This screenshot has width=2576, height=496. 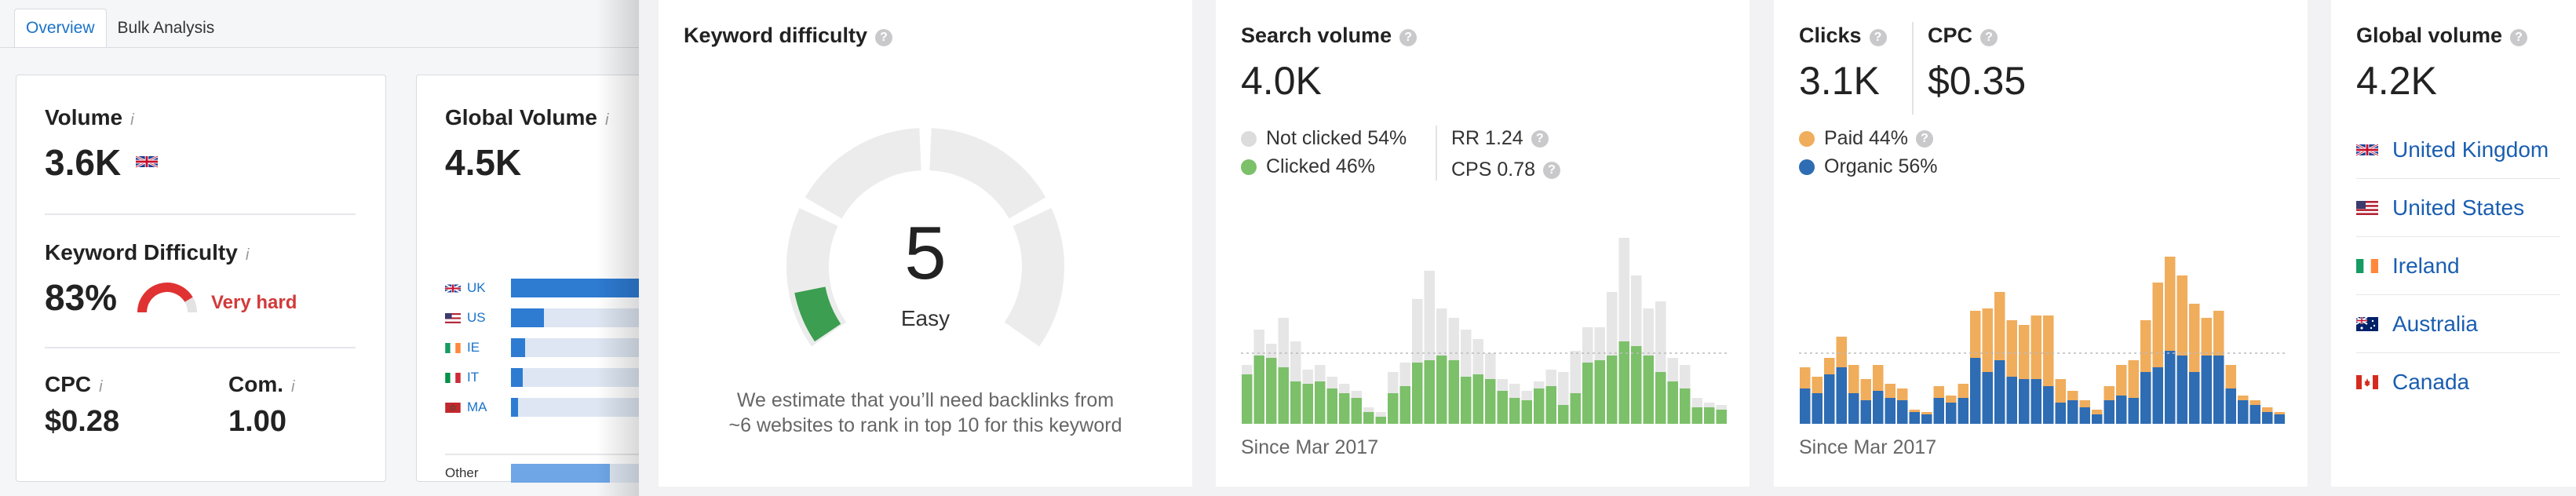 What do you see at coordinates (2412, 382) in the screenshot?
I see `country-link-canada: Canada` at bounding box center [2412, 382].